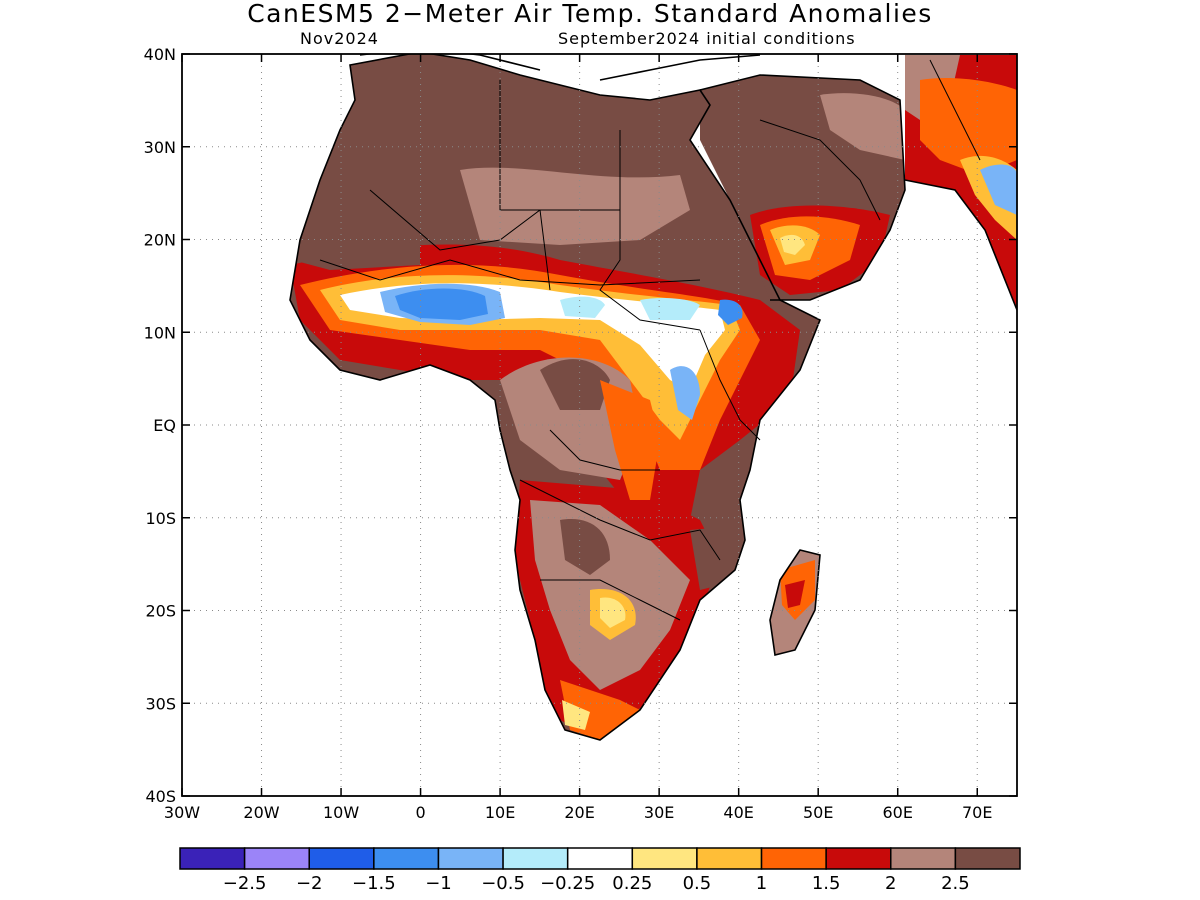 The image size is (1200, 900). What do you see at coordinates (160, 703) in the screenshot?
I see `lat-tick-label: 30S` at bounding box center [160, 703].